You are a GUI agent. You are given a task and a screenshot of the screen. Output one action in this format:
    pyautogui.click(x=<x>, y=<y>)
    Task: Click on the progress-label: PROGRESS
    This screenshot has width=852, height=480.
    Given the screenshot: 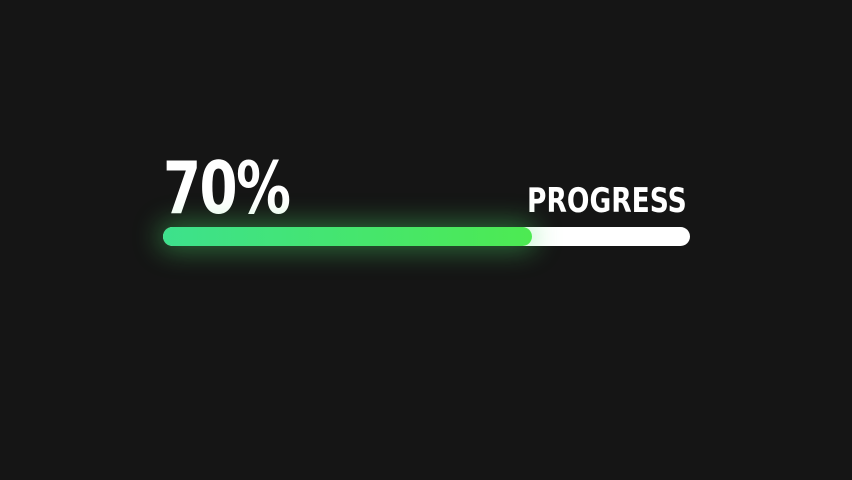 What is the action you would take?
    pyautogui.click(x=607, y=201)
    